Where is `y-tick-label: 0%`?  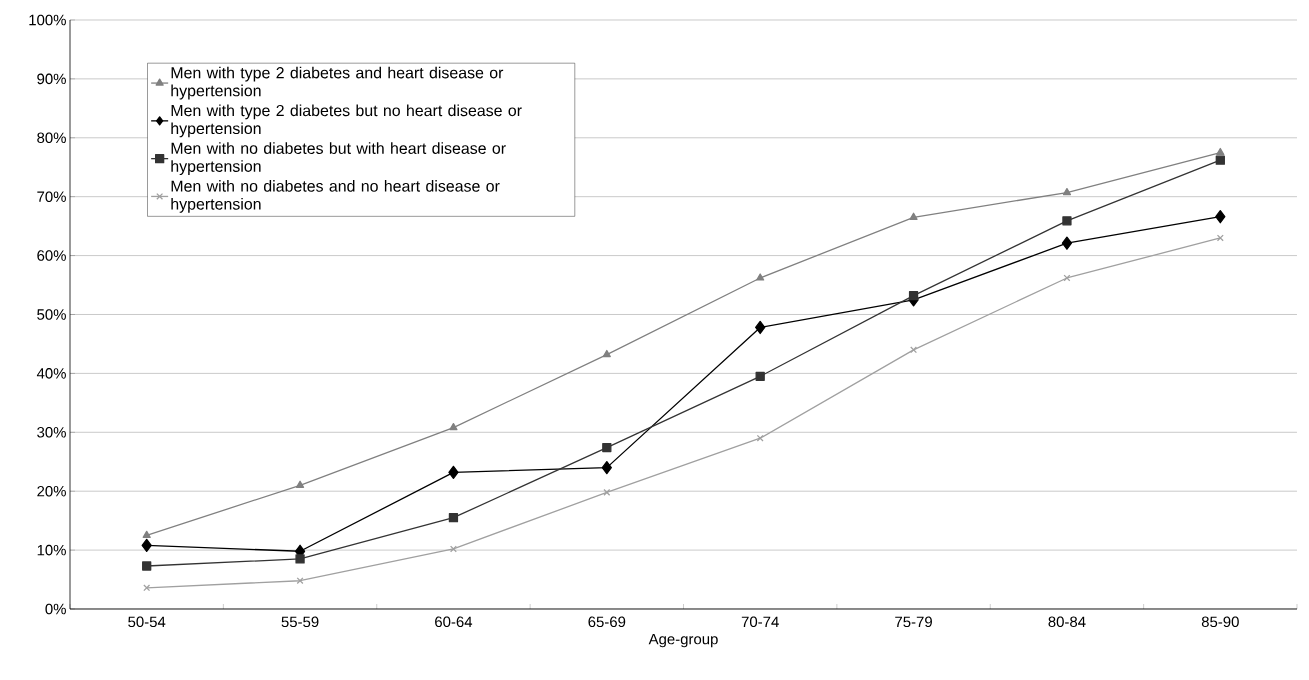
y-tick-label: 0% is located at coordinates (55, 609).